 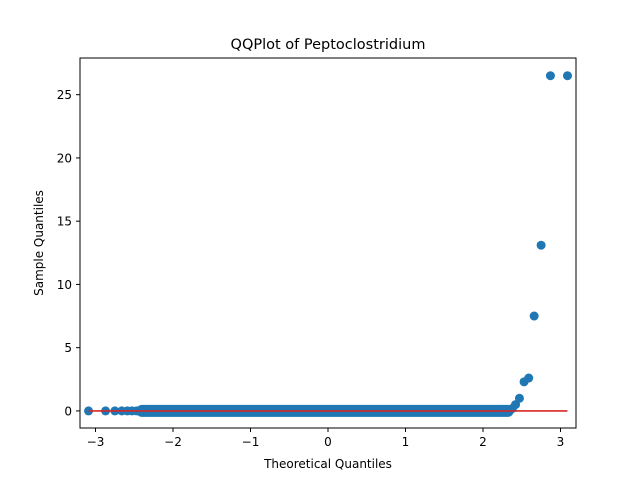 What do you see at coordinates (64, 222) in the screenshot?
I see `y-tick-label: 15` at bounding box center [64, 222].